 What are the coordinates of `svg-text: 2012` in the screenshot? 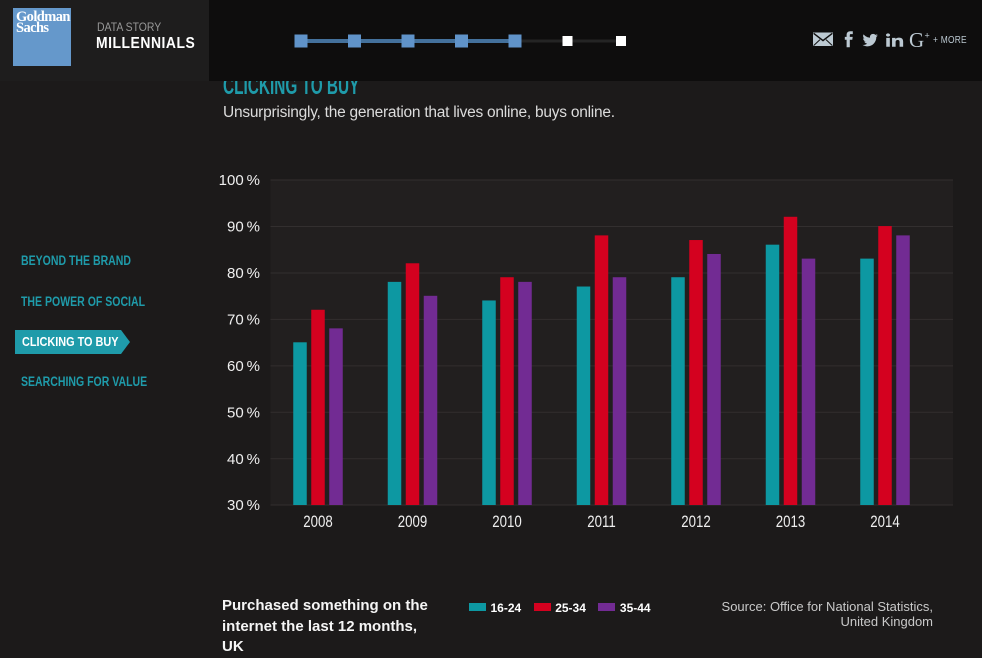 It's located at (695, 522).